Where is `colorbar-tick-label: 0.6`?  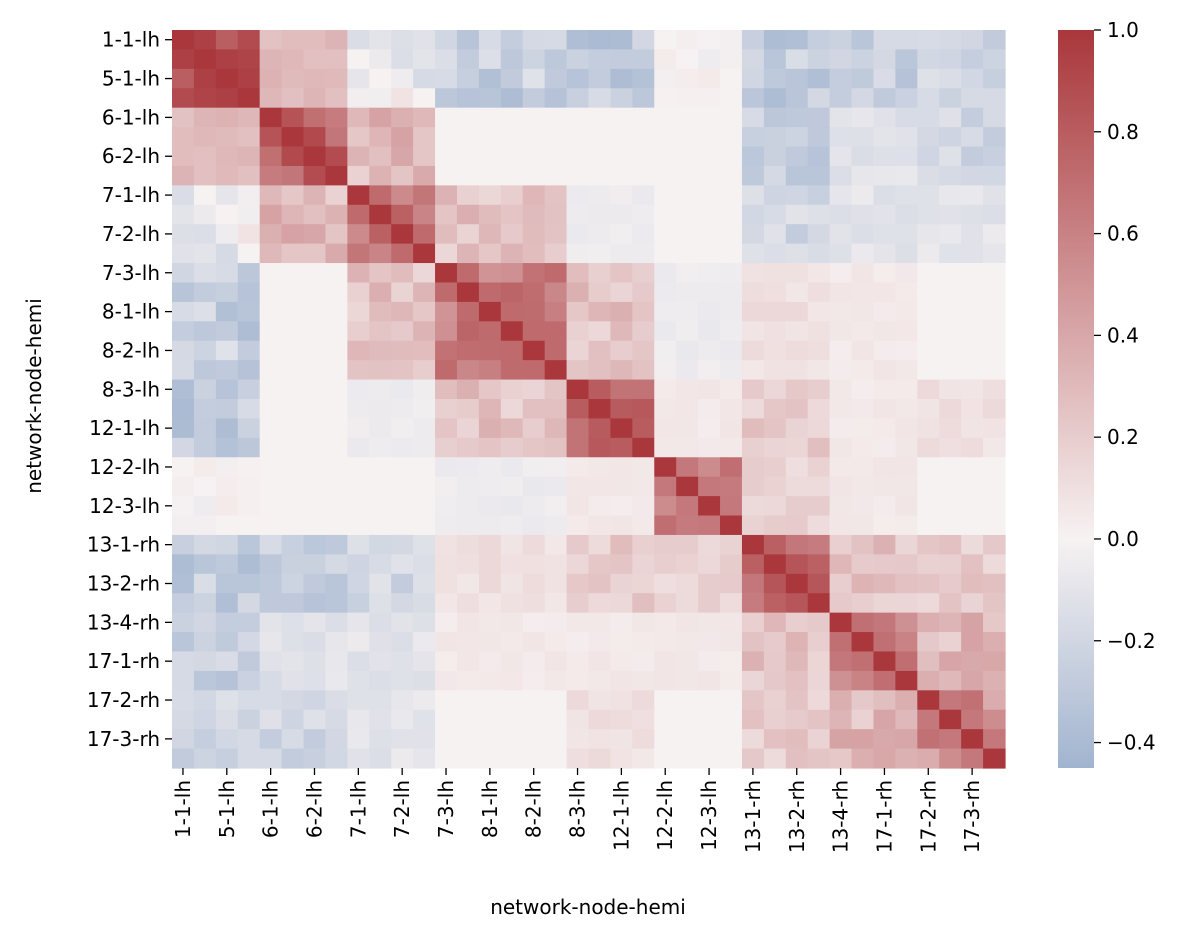
colorbar-tick-label: 0.6 is located at coordinates (1123, 234).